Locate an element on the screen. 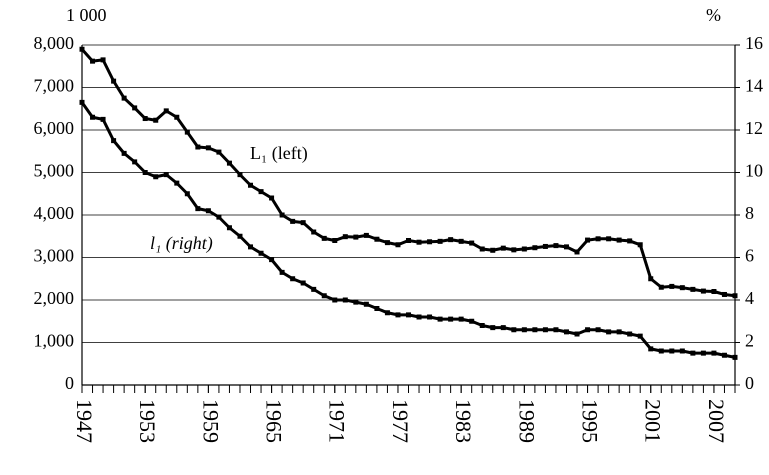 This screenshot has height=475, width=769. x-tick-label: 1947 is located at coordinates (84, 421).